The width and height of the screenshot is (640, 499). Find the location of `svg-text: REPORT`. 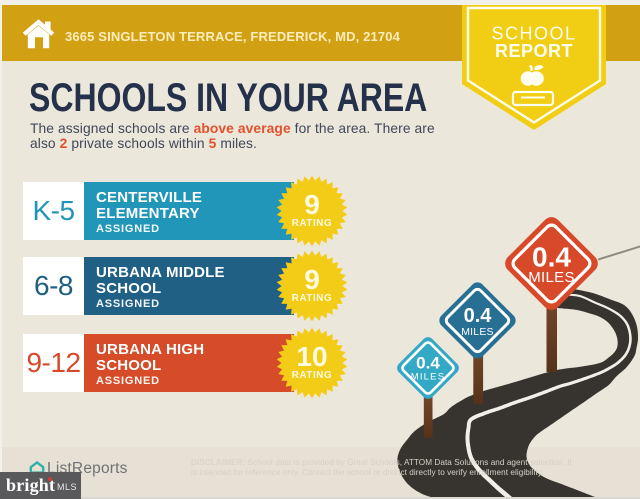

svg-text: REPORT is located at coordinates (534, 51).